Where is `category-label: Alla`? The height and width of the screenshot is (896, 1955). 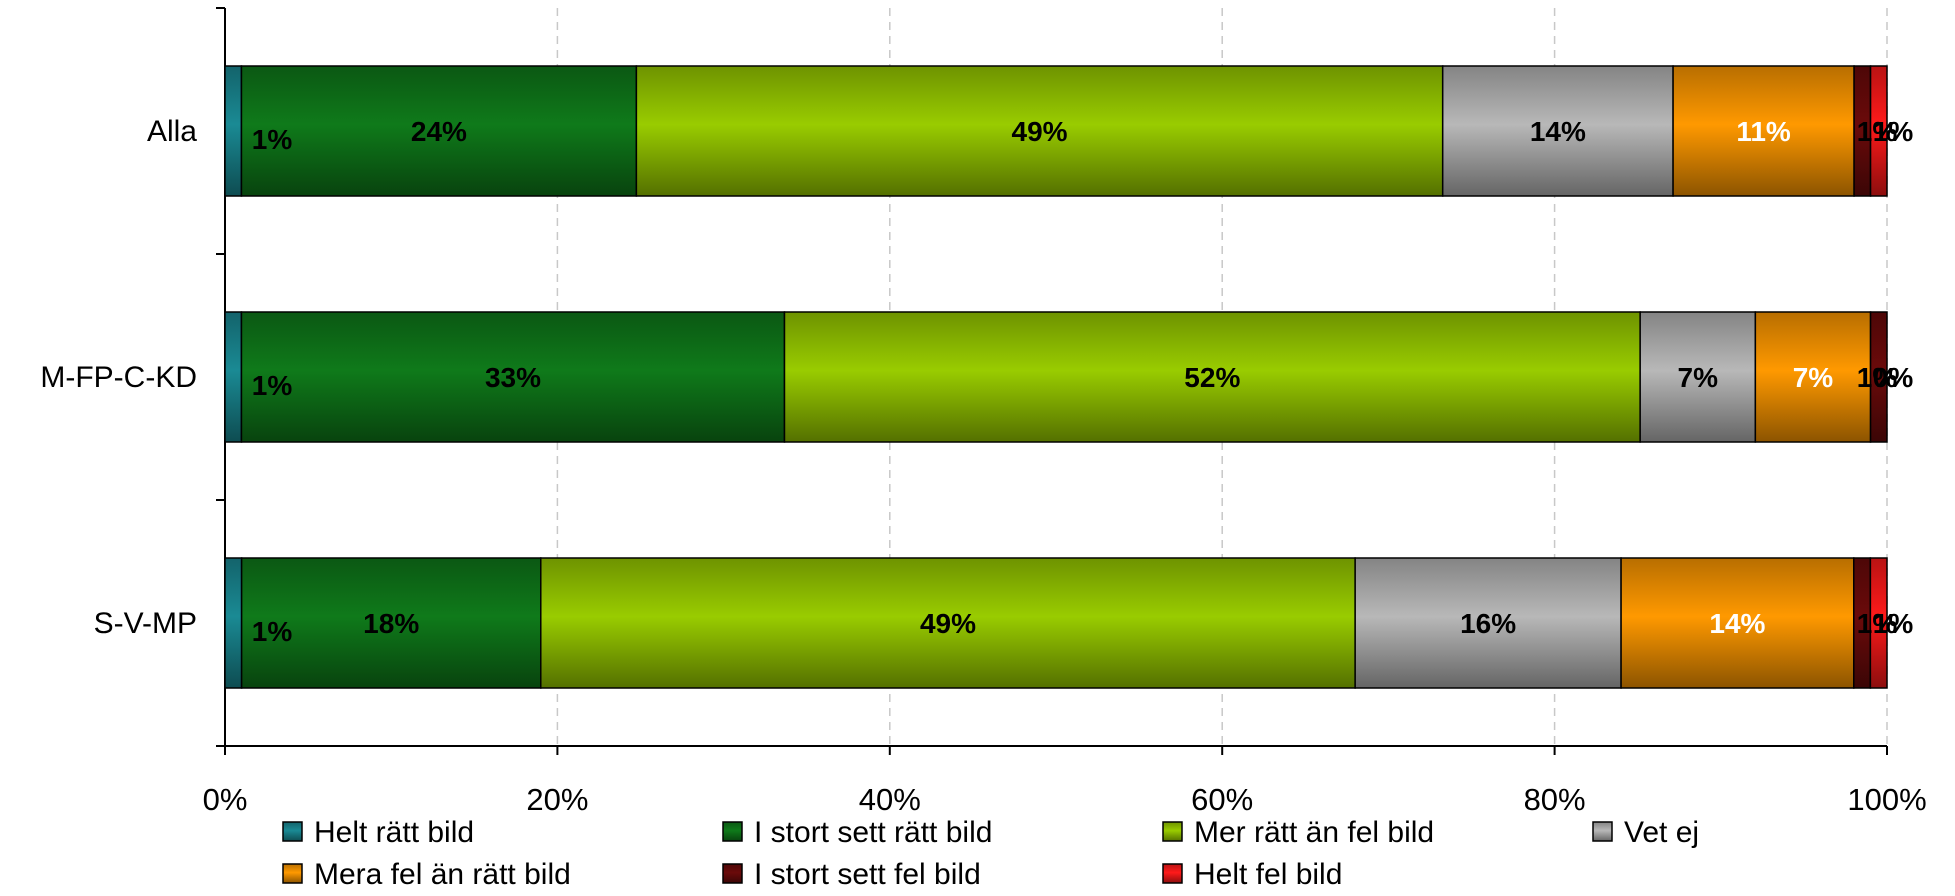 category-label: Alla is located at coordinates (172, 131).